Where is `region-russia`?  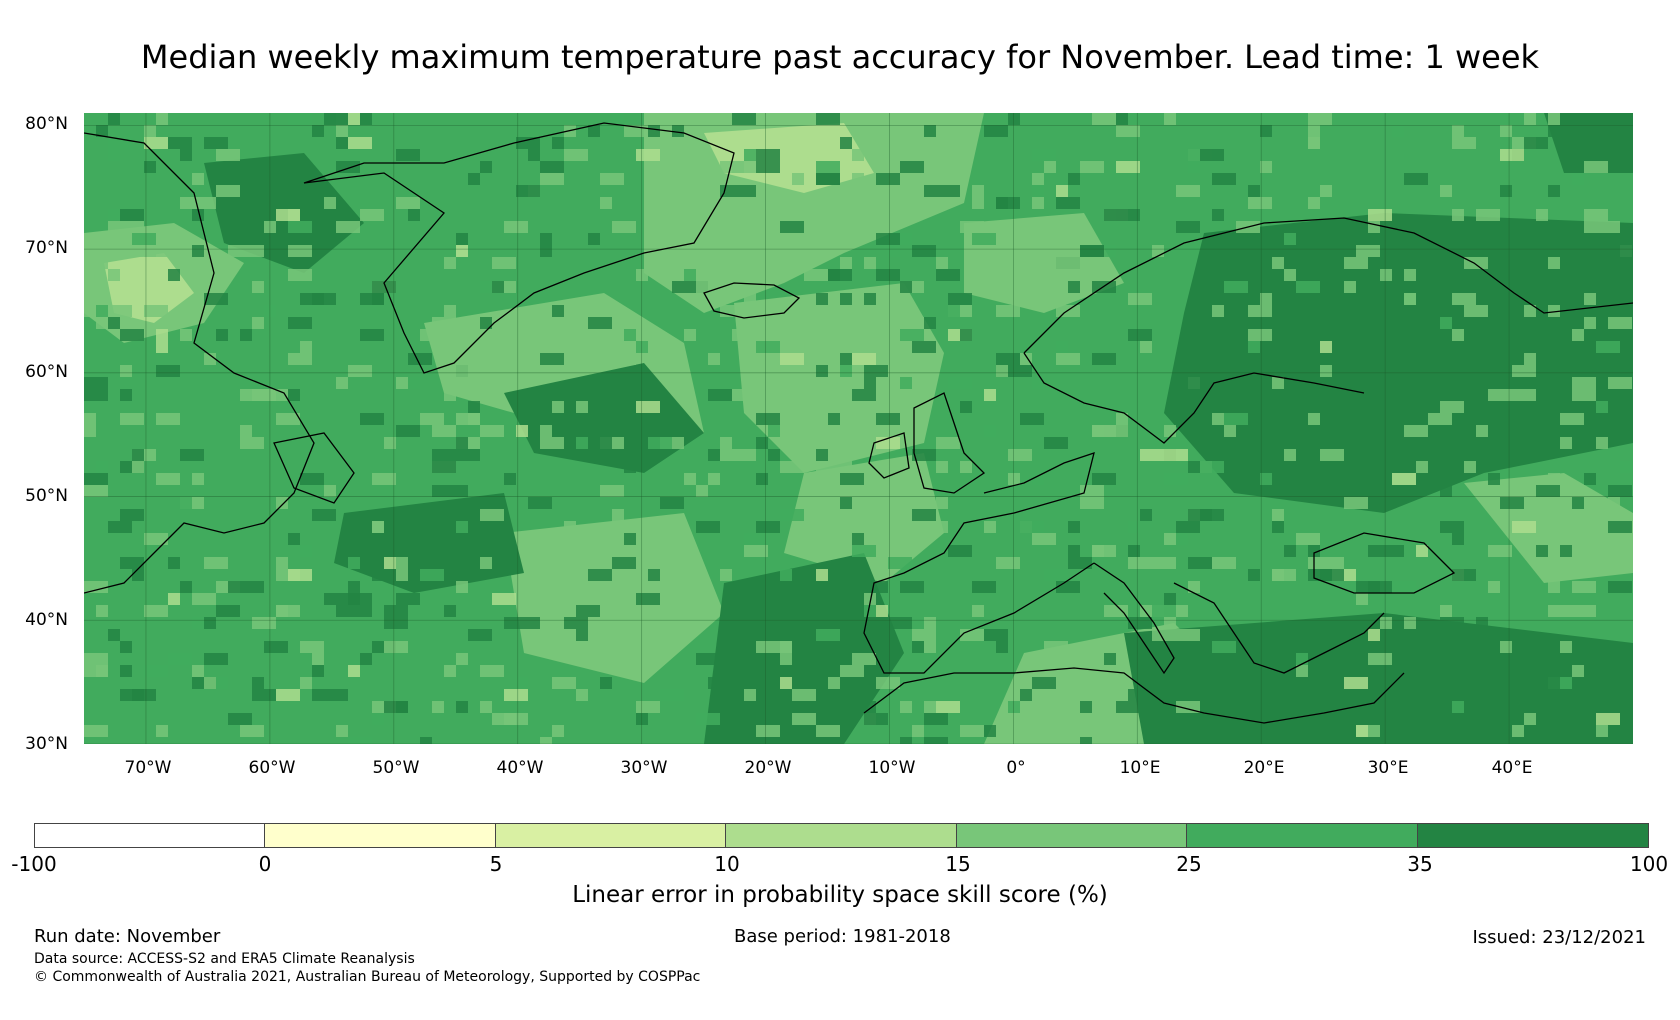 region-russia is located at coordinates (1398, 363).